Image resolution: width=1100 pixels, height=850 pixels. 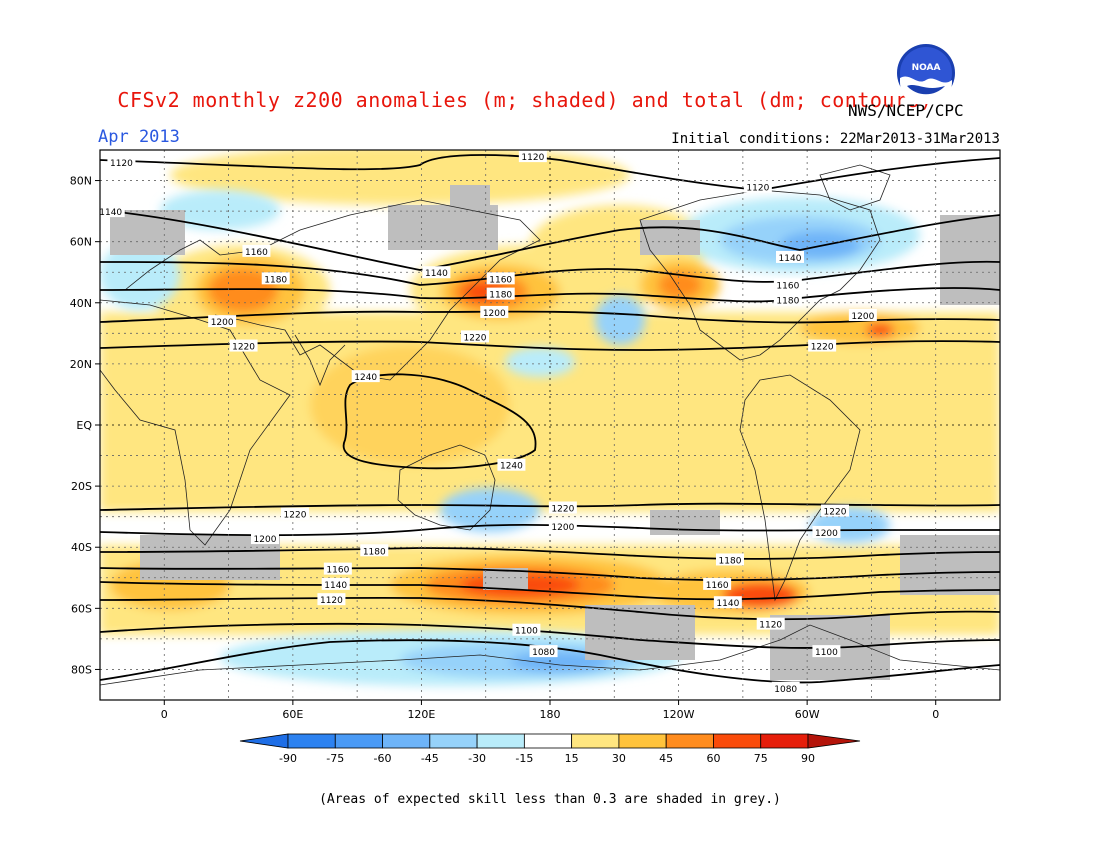 I want to click on colorbar-tick-label: 75, so click(x=761, y=758).